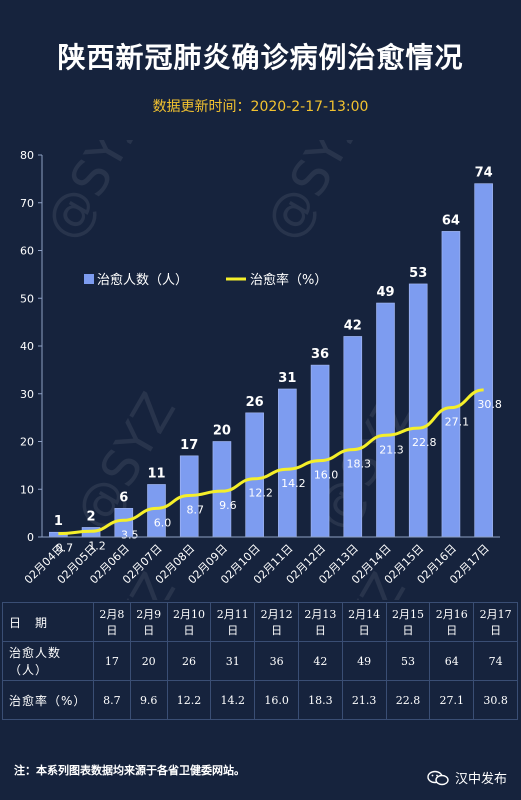 Image resolution: width=521 pixels, height=800 pixels. I want to click on legend: 治愈人数（人） 治愈率（%）, so click(205, 280).